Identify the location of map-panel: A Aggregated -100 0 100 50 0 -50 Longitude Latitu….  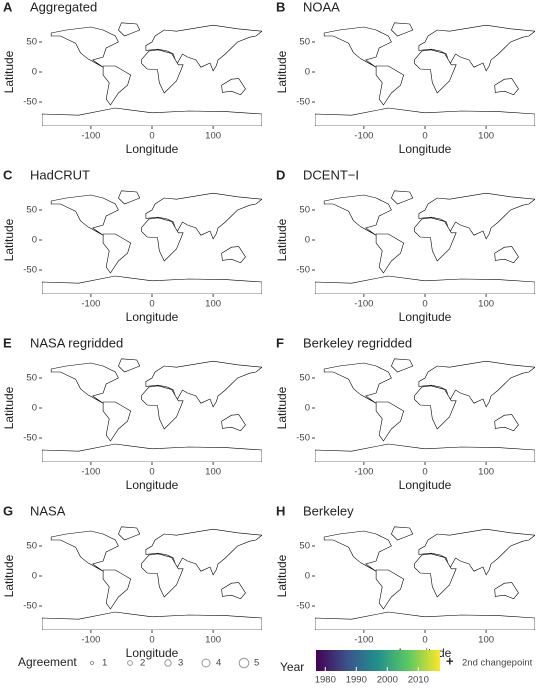
(132, 78).